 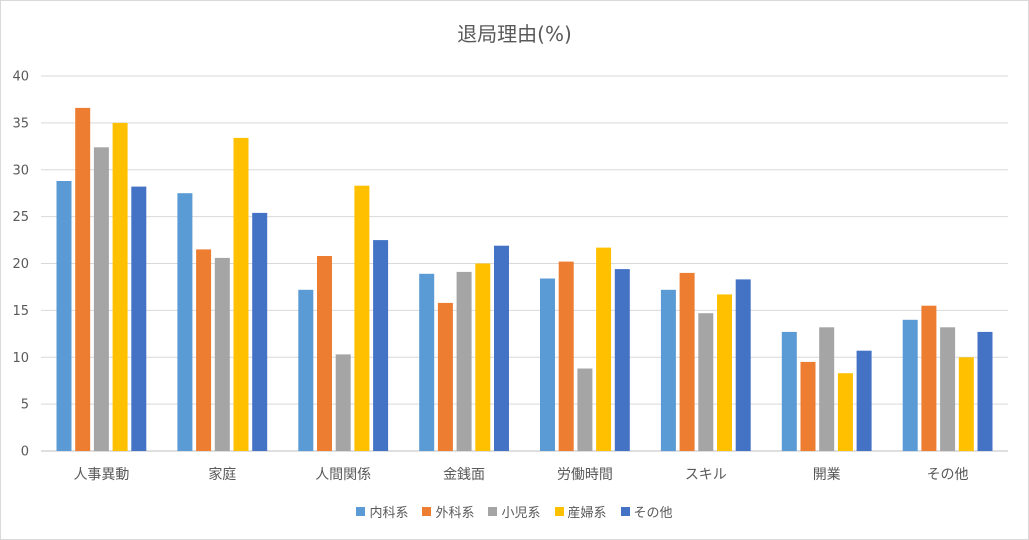 I want to click on x-category-label: 家庭, so click(x=222, y=474).